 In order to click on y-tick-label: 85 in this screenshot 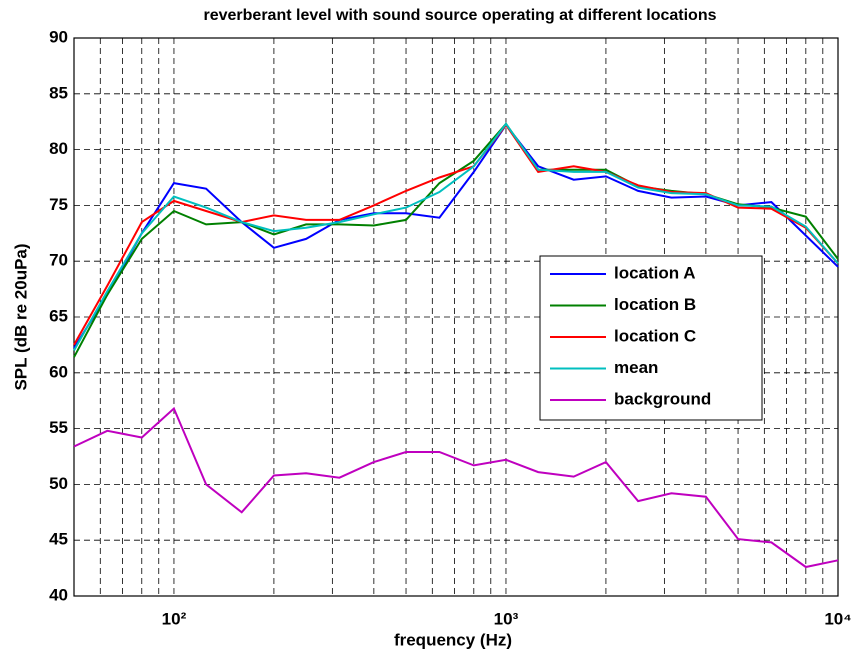, I will do `click(58, 92)`.